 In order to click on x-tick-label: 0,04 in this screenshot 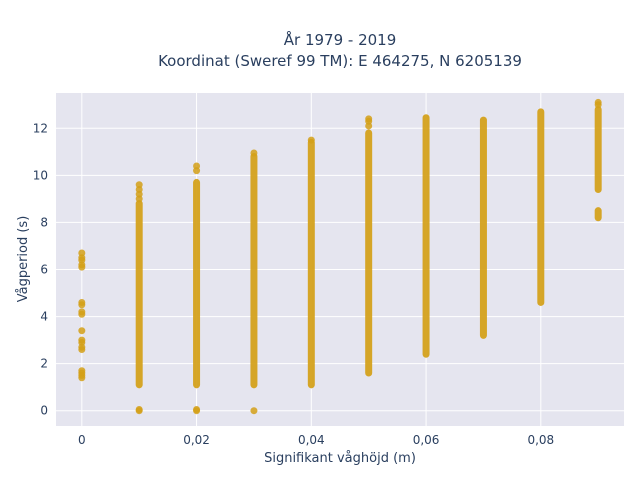, I will do `click(311, 440)`.